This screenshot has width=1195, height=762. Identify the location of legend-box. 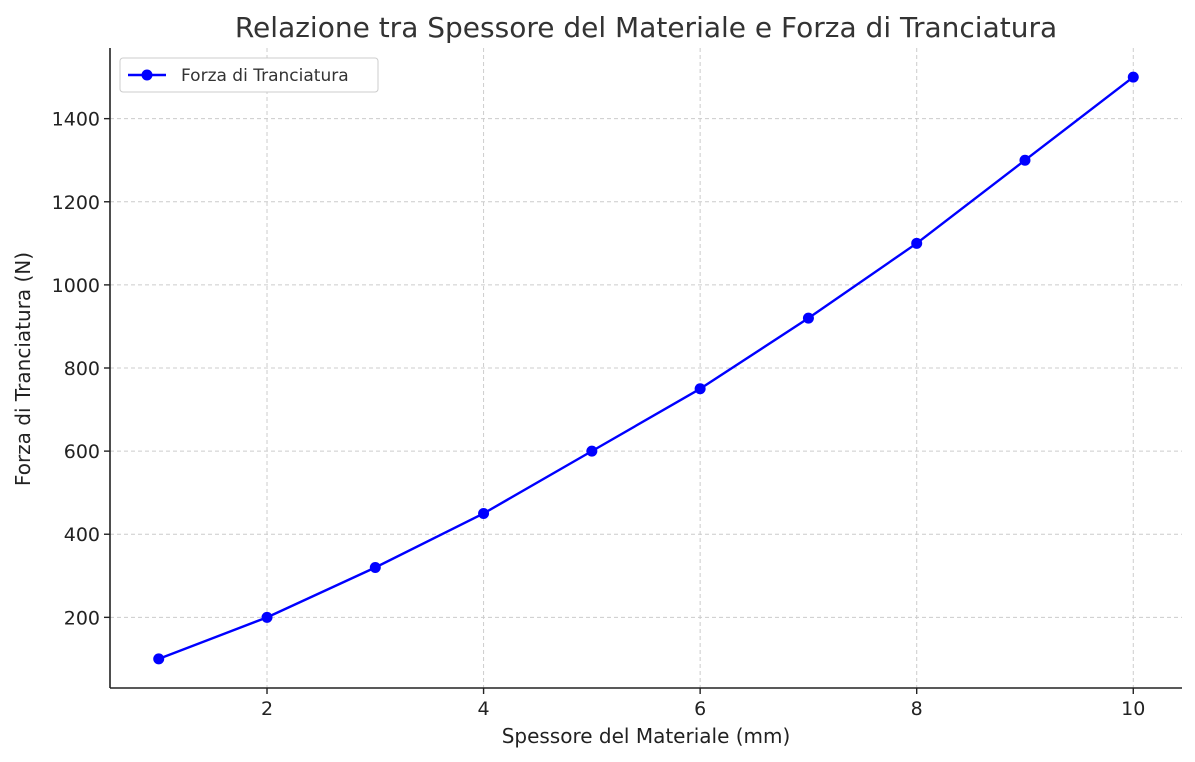
(249, 75).